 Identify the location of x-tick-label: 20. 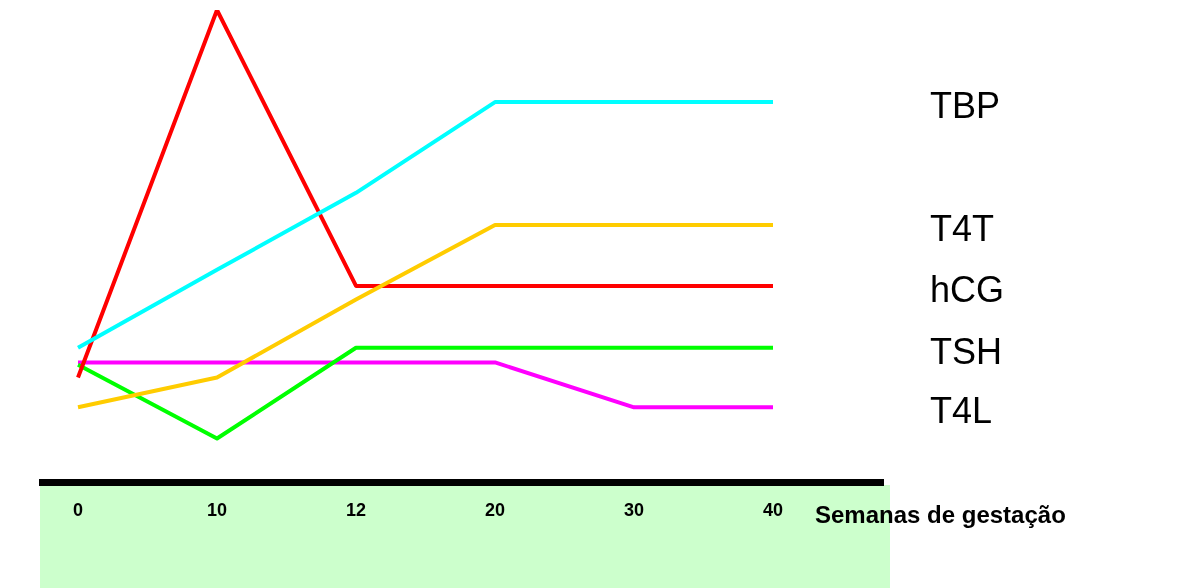
(495, 510).